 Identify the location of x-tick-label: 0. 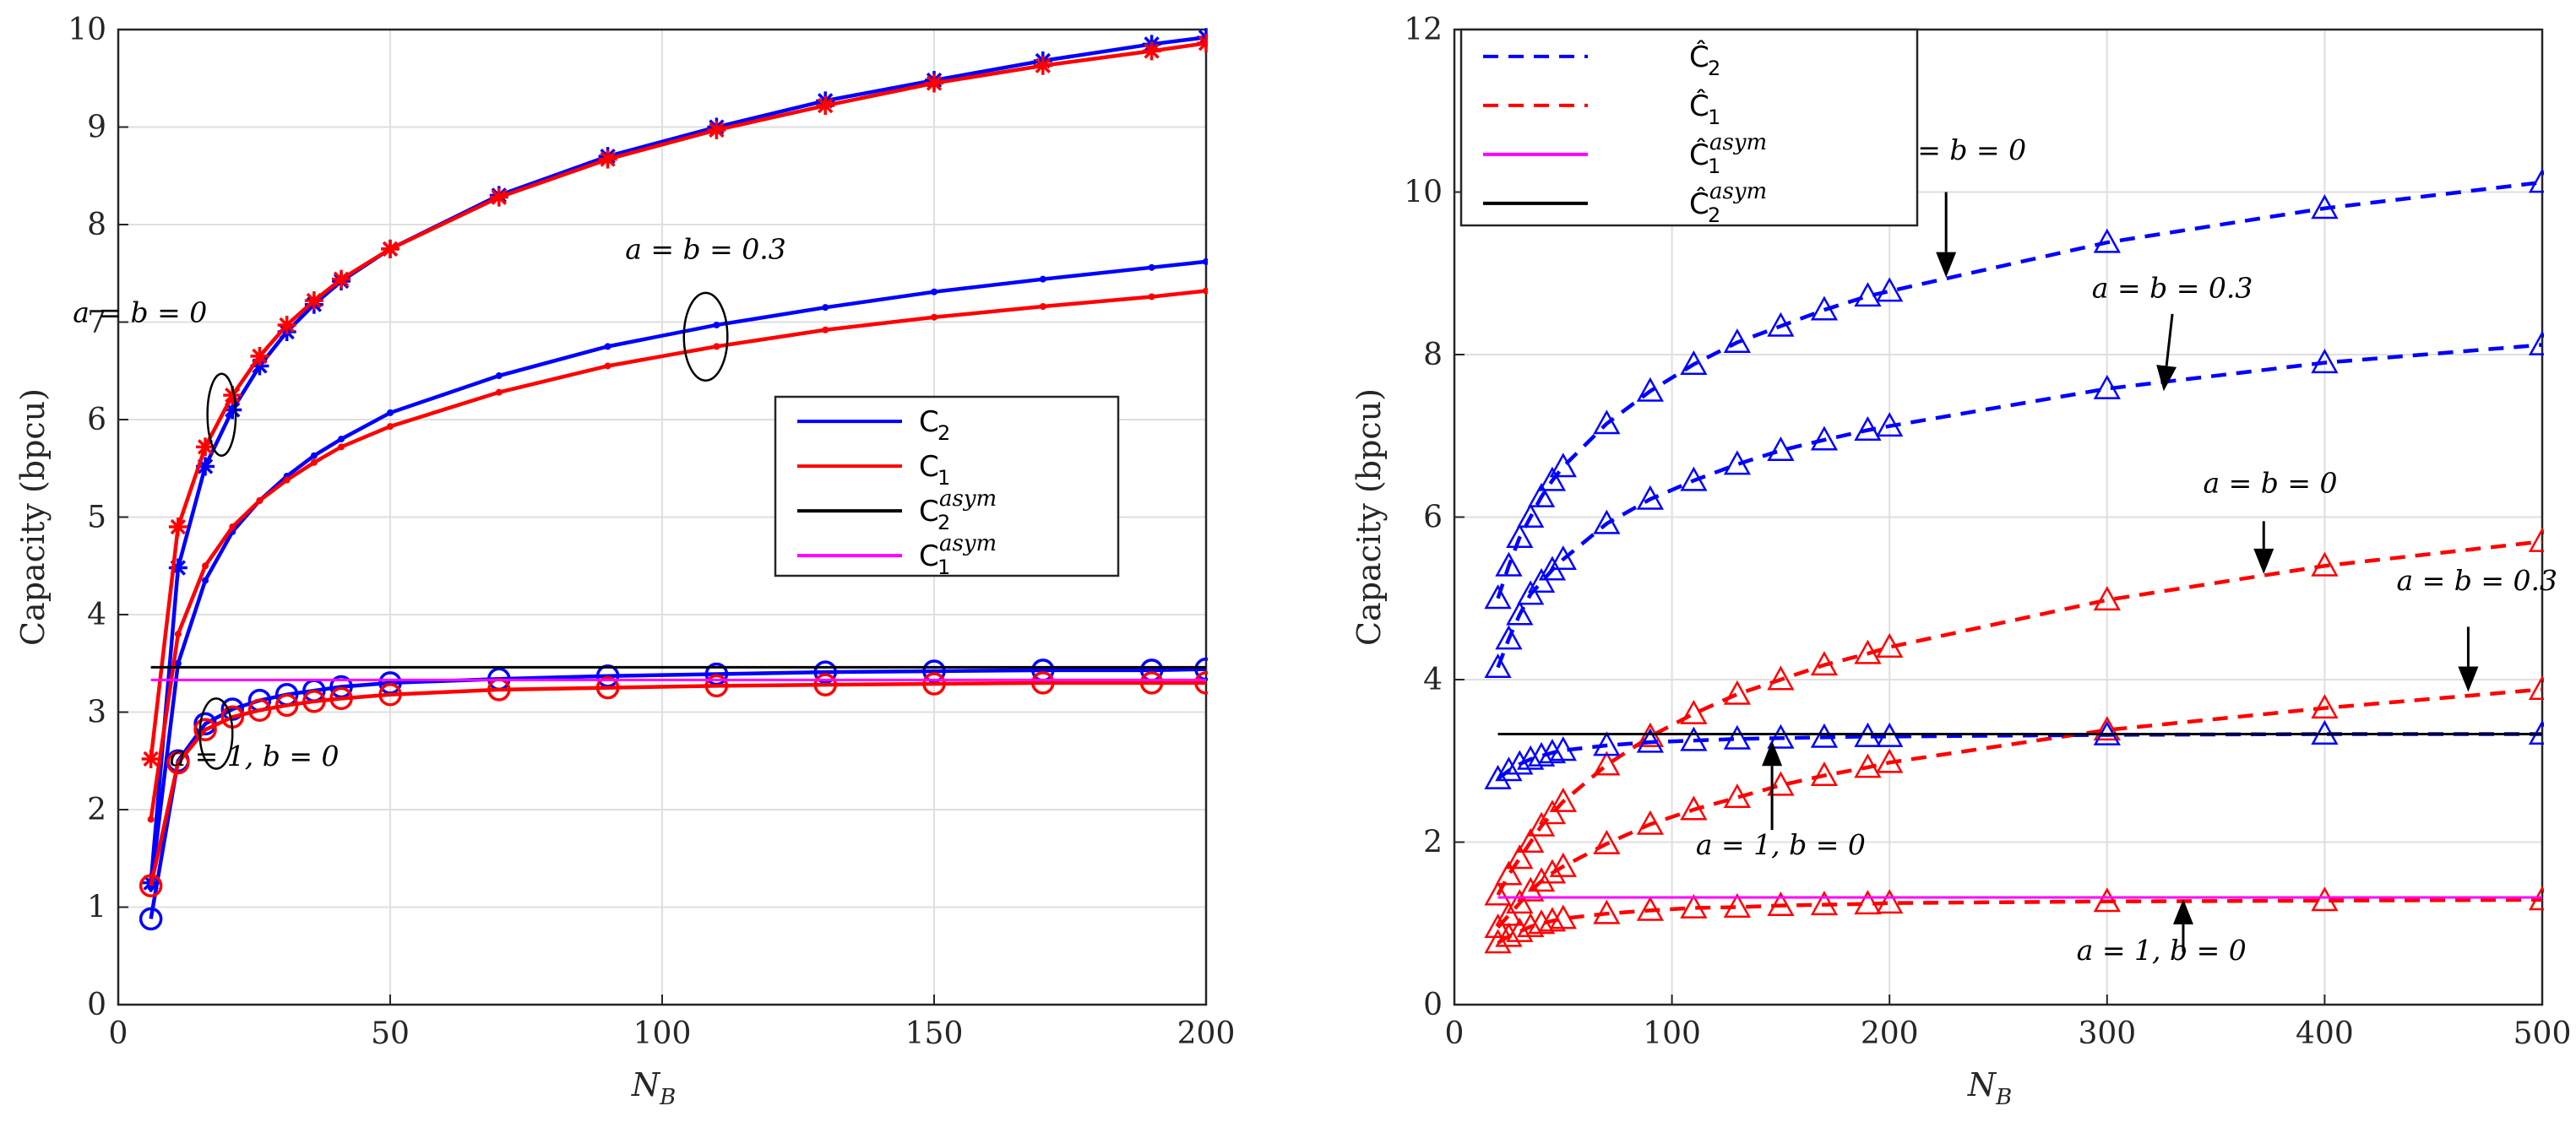
(118, 1033).